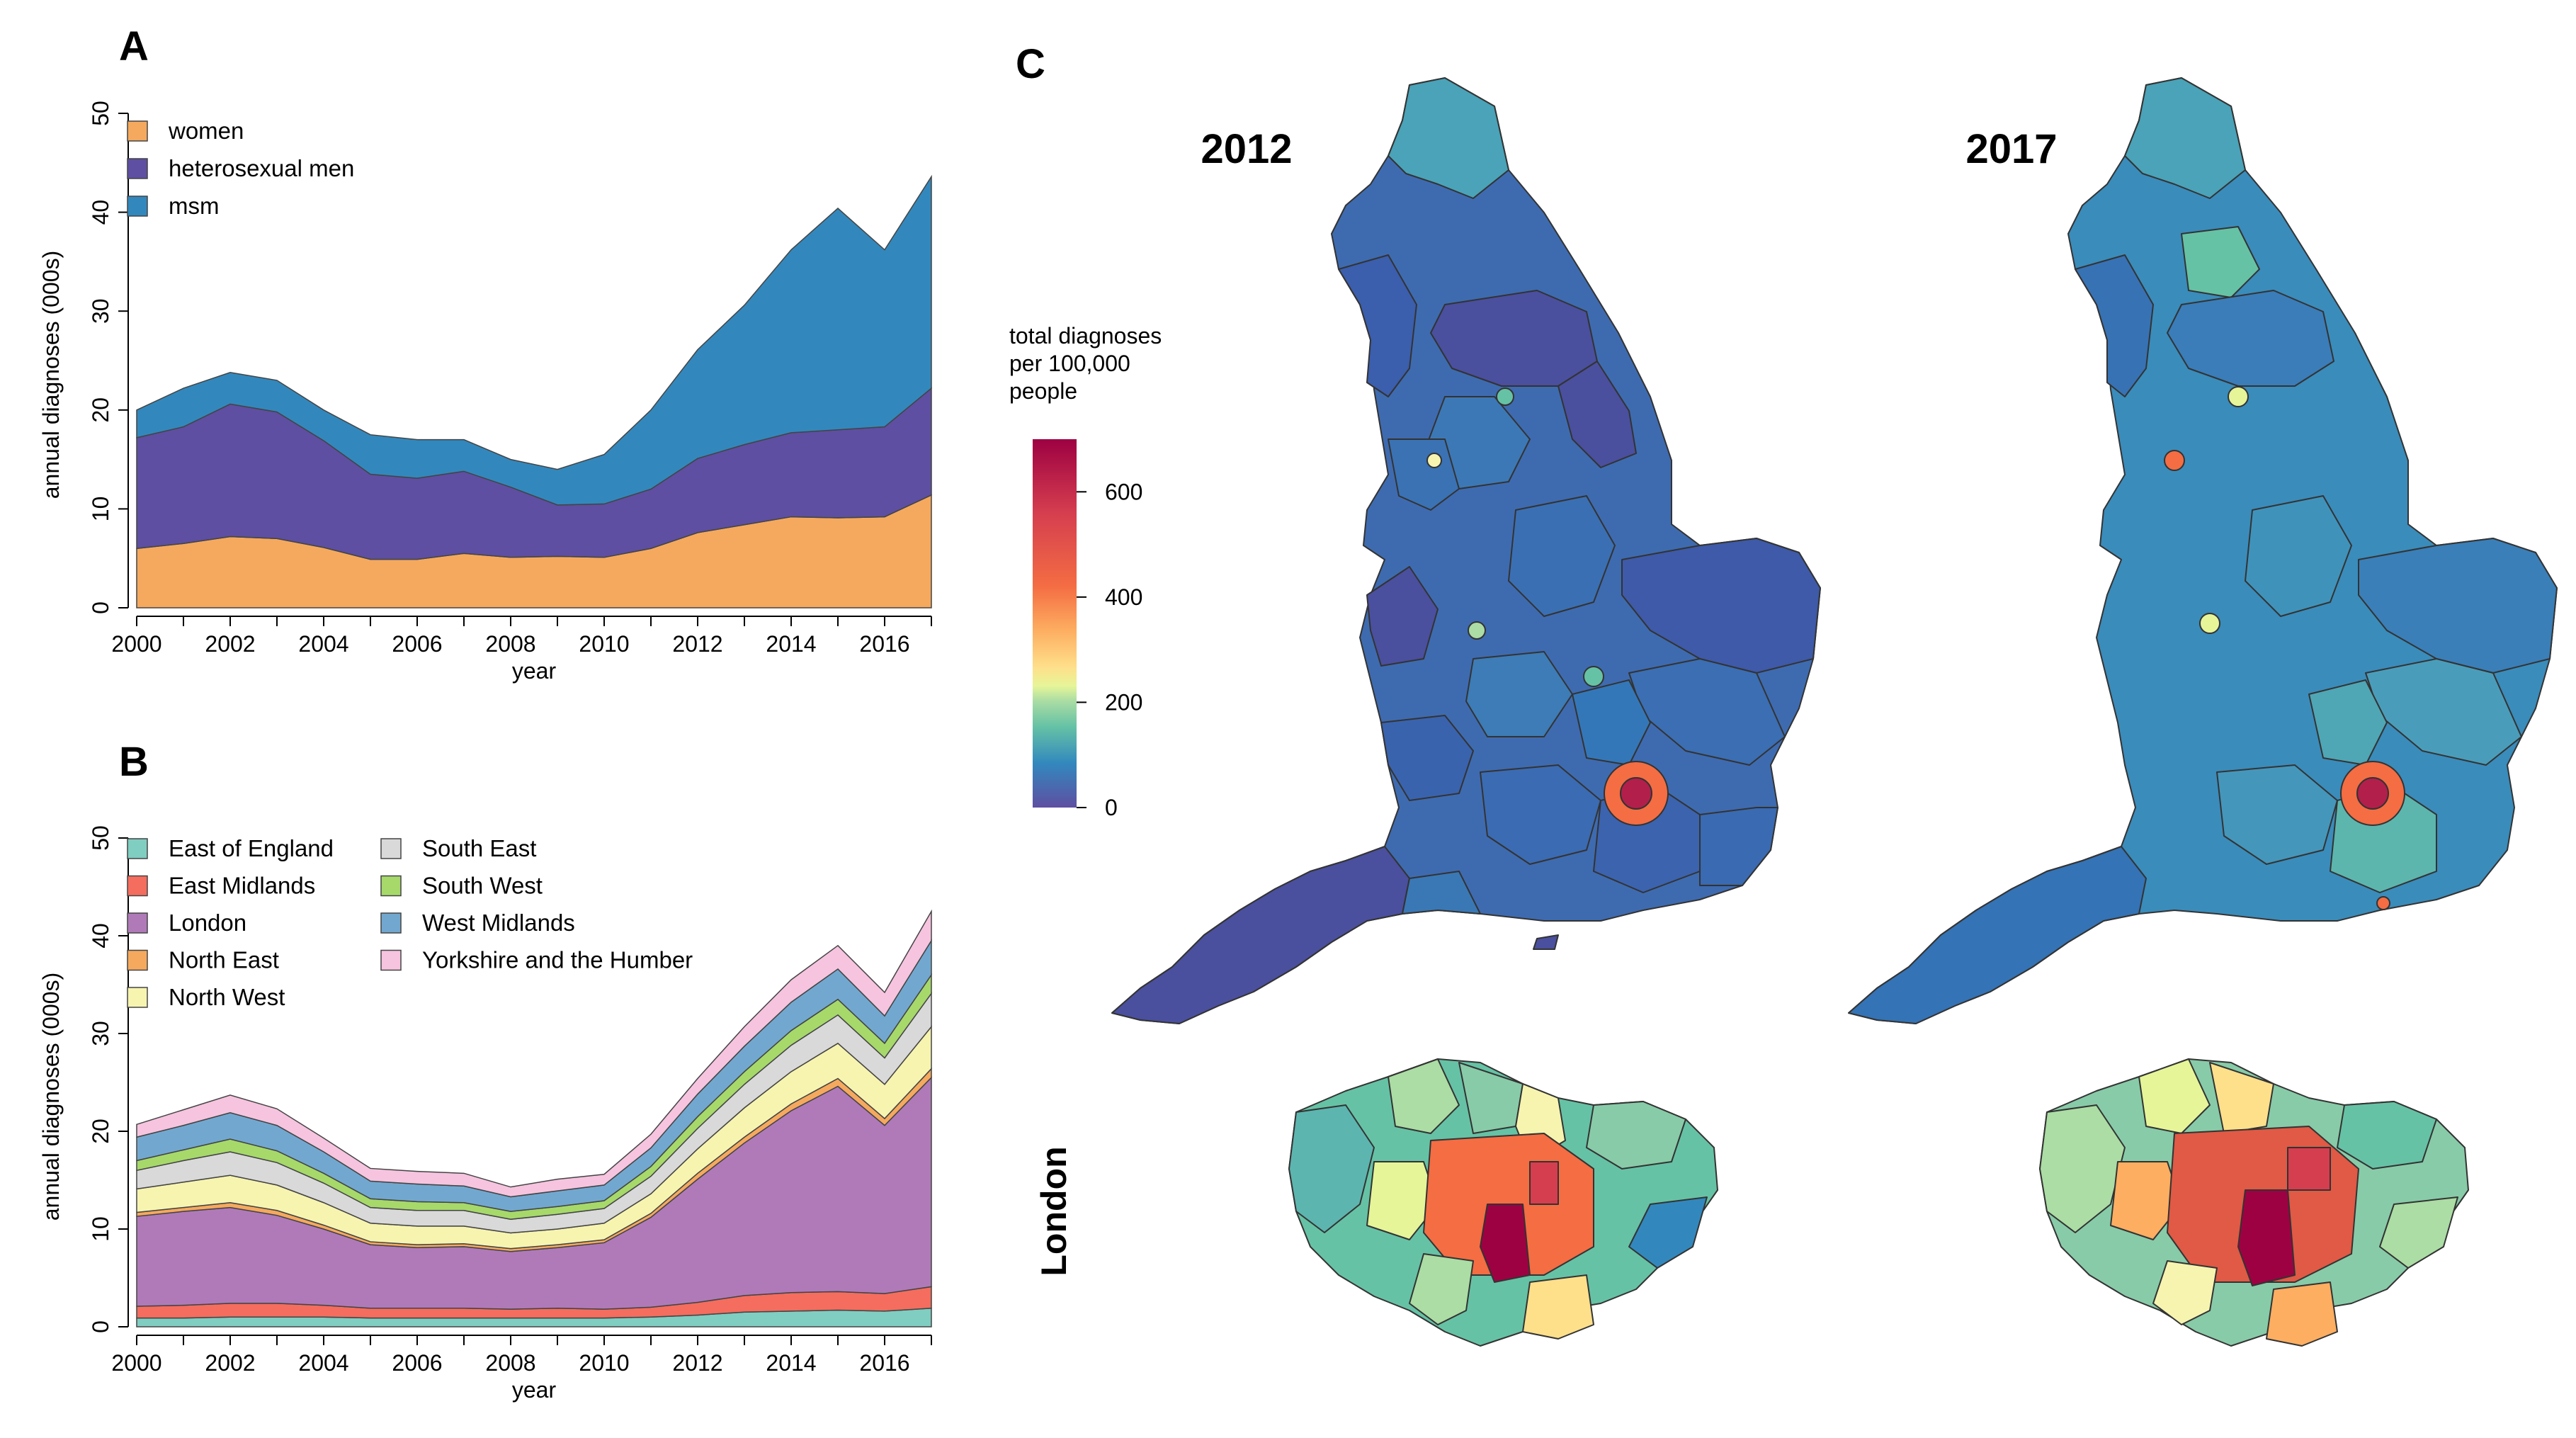 Image resolution: width=2576 pixels, height=1438 pixels. What do you see at coordinates (391, 886) in the screenshot?
I see `legend-swatch-south-west` at bounding box center [391, 886].